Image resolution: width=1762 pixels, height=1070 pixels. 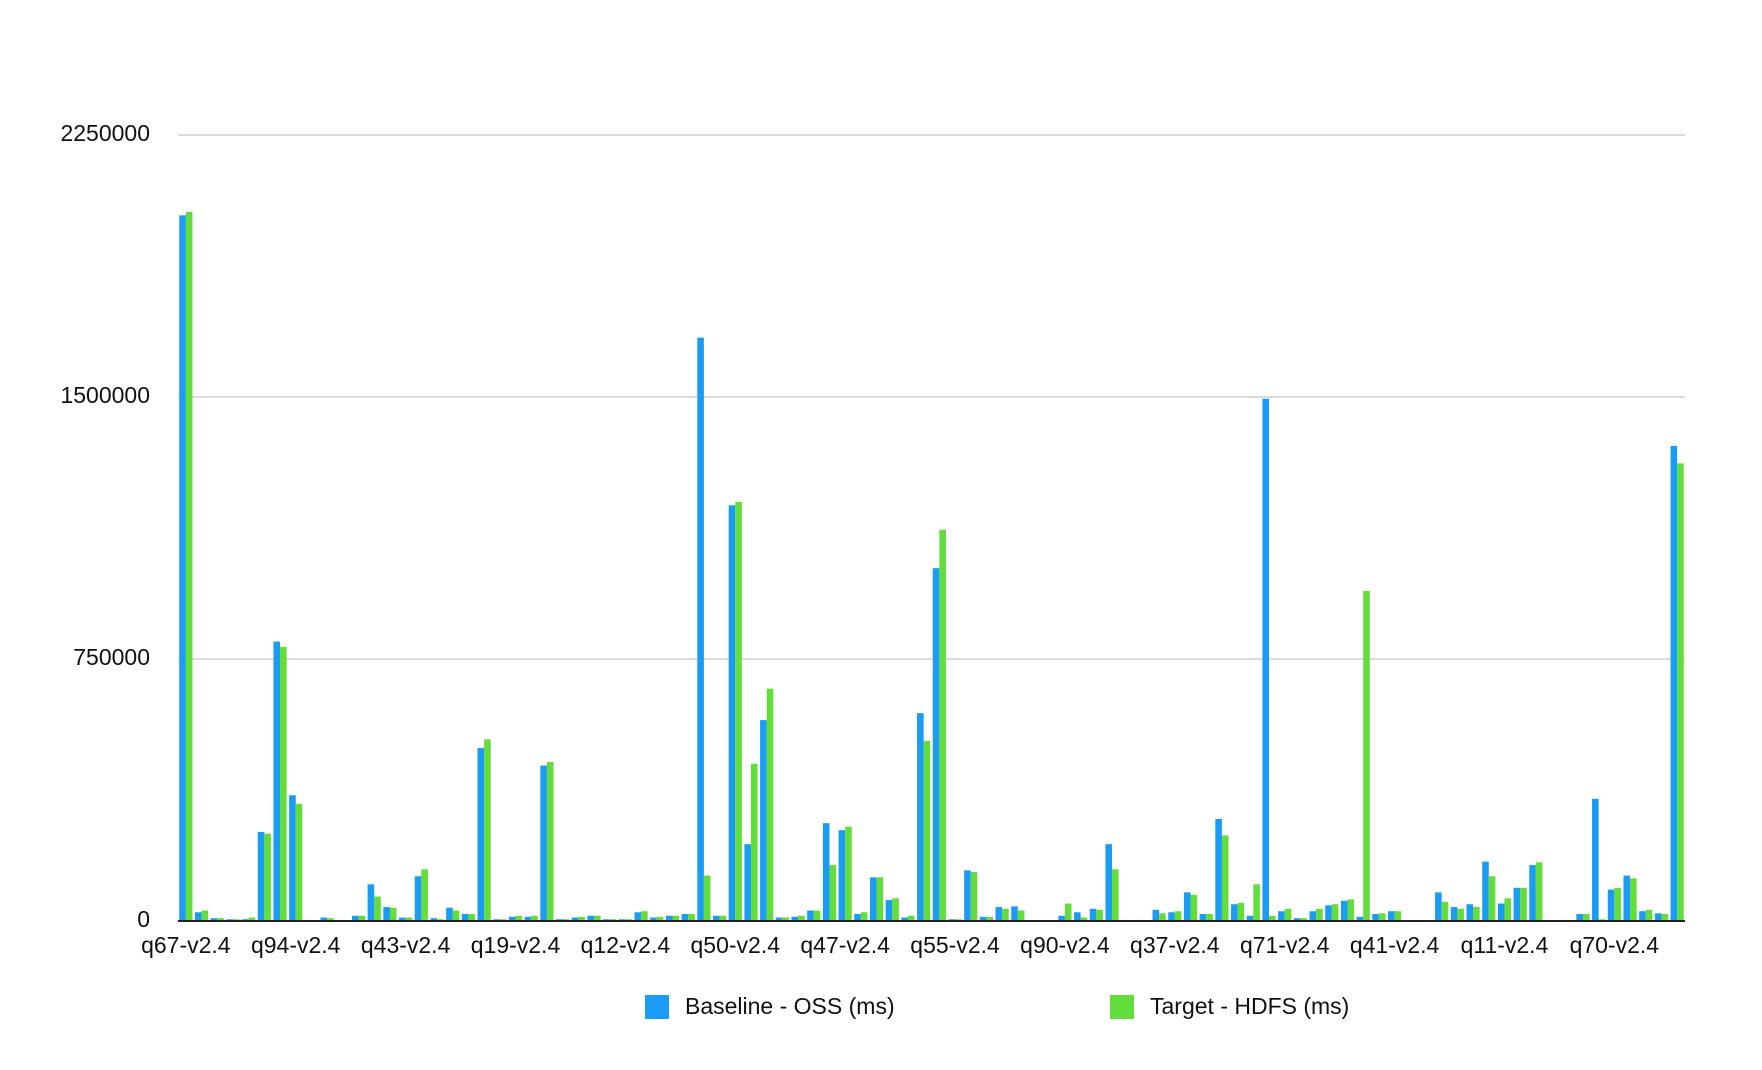 I want to click on y-tick-label: 1500000, so click(x=105, y=395).